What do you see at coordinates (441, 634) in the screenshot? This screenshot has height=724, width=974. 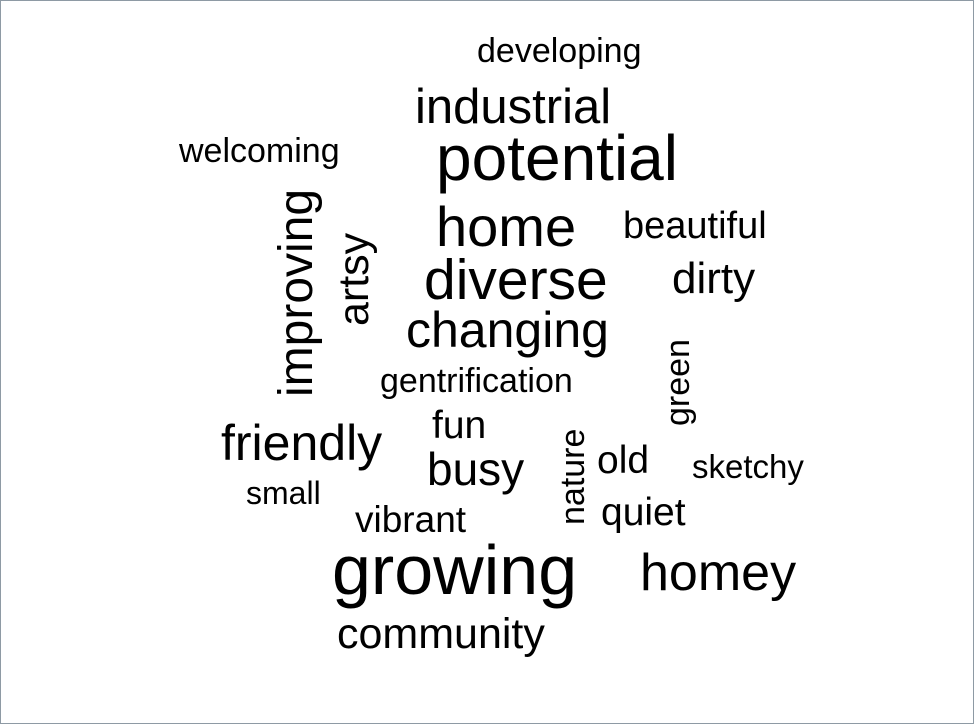 I see `word-community: community` at bounding box center [441, 634].